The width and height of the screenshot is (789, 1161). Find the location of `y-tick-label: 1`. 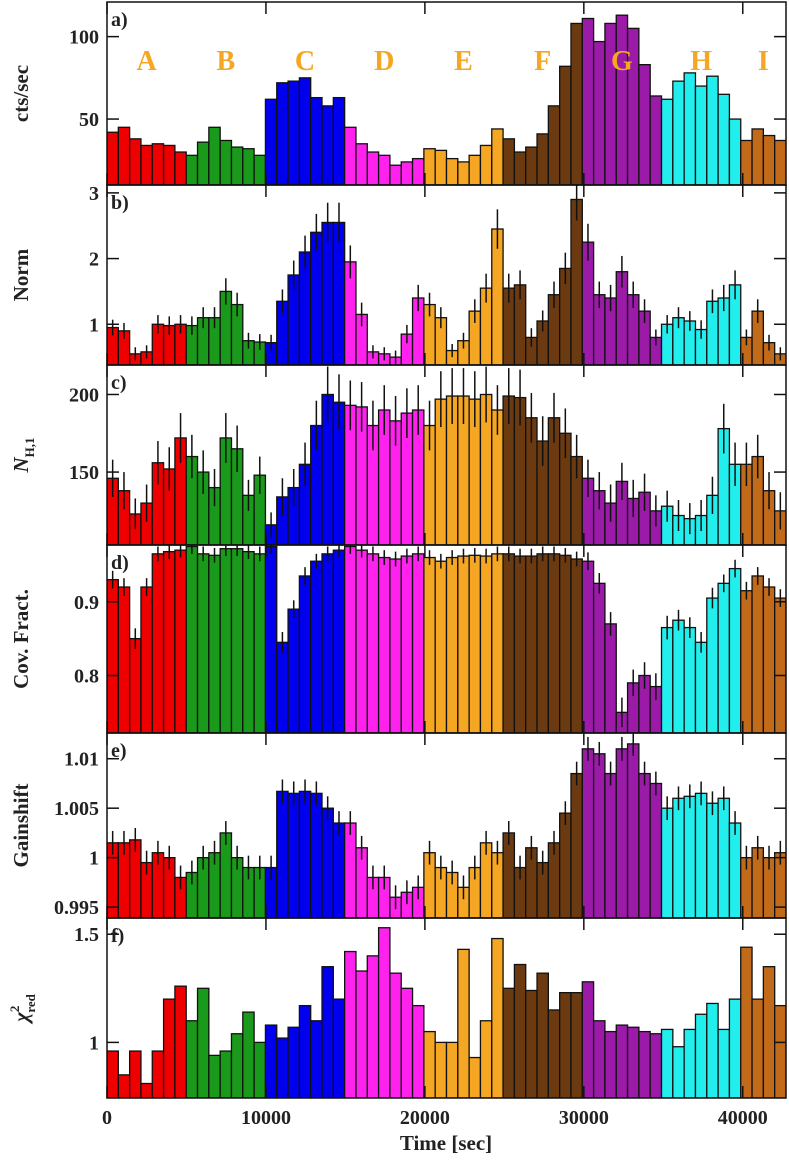

y-tick-label: 1 is located at coordinates (94, 325).